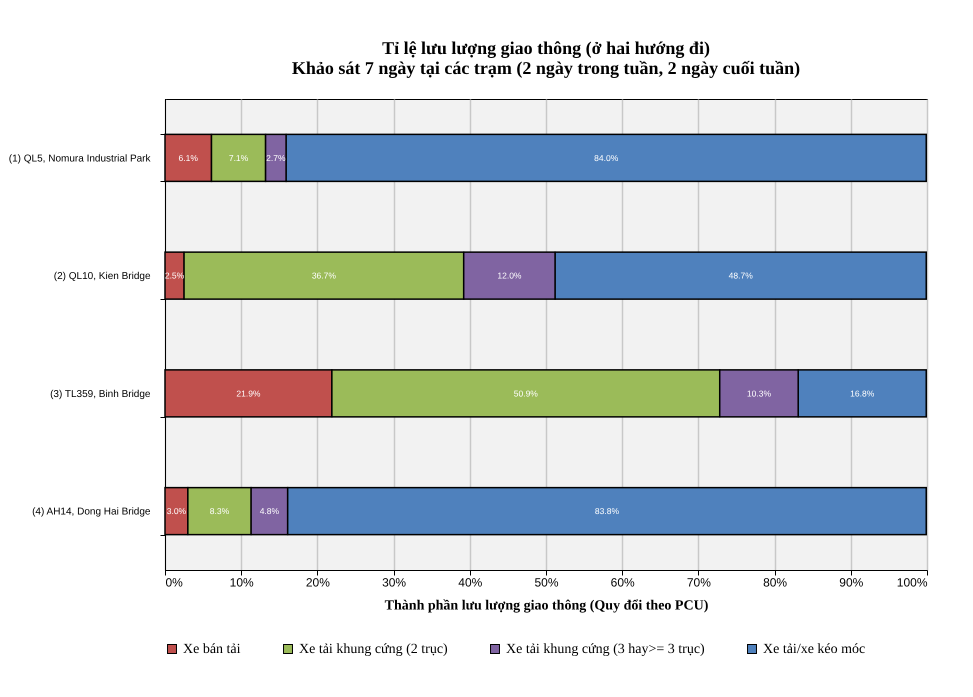  I want to click on data-label: 21.9%, so click(248, 393).